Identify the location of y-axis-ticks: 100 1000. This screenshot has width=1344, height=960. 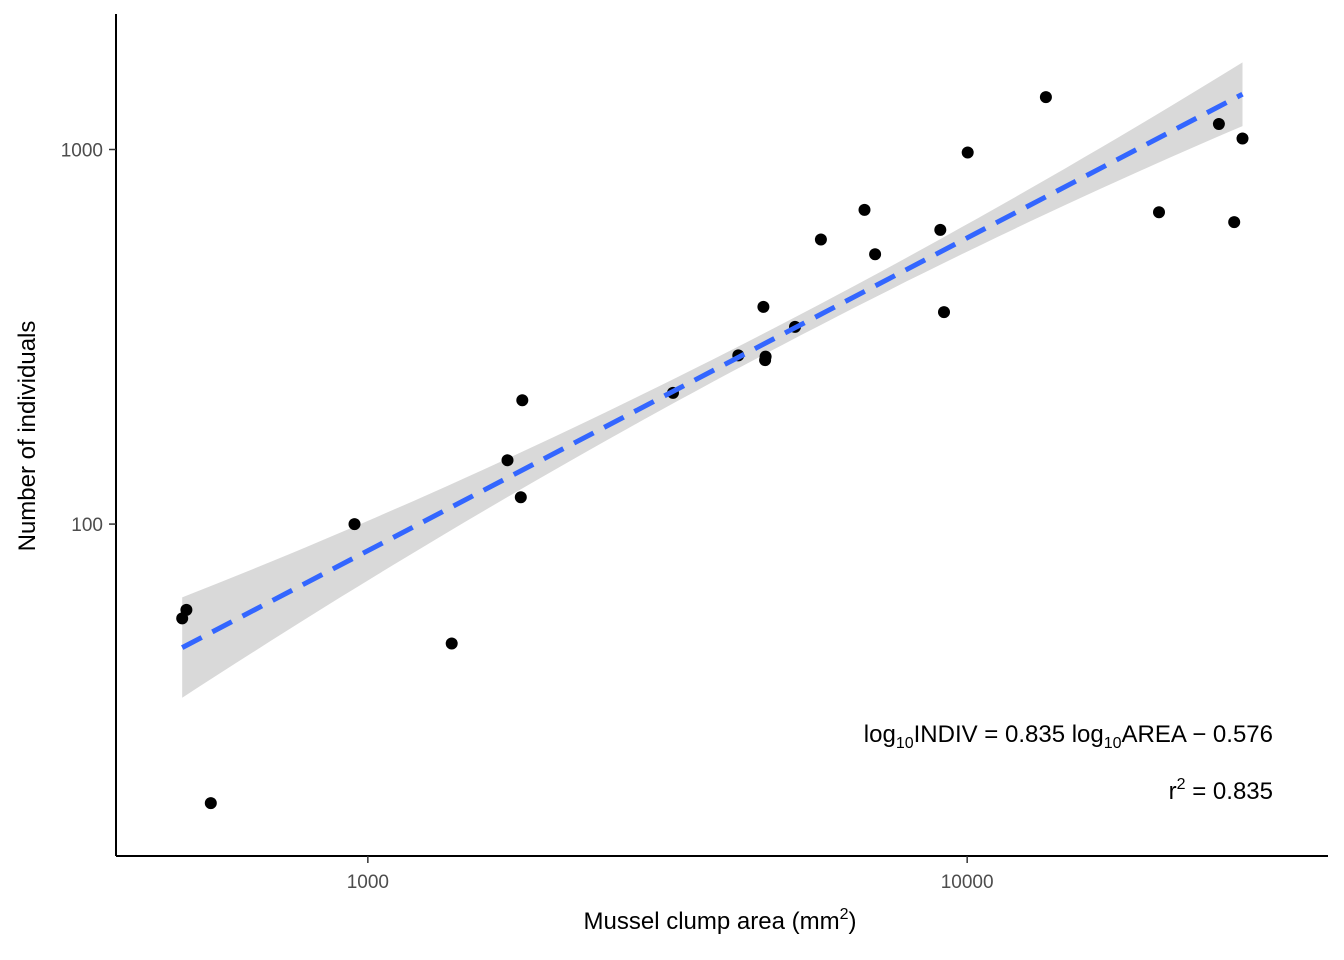
(88, 338).